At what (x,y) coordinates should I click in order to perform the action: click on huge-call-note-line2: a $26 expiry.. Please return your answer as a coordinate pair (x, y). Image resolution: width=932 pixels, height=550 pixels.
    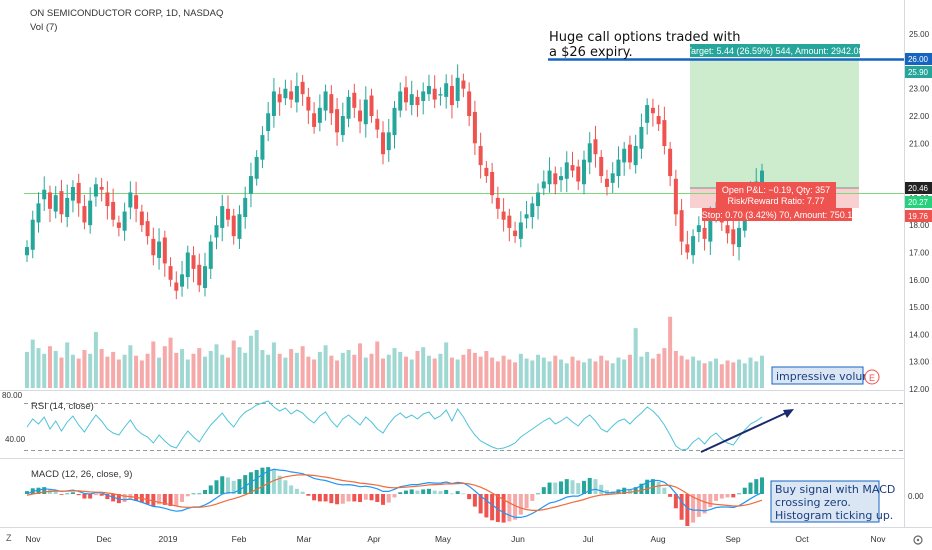
    Looking at the image, I should click on (591, 52).